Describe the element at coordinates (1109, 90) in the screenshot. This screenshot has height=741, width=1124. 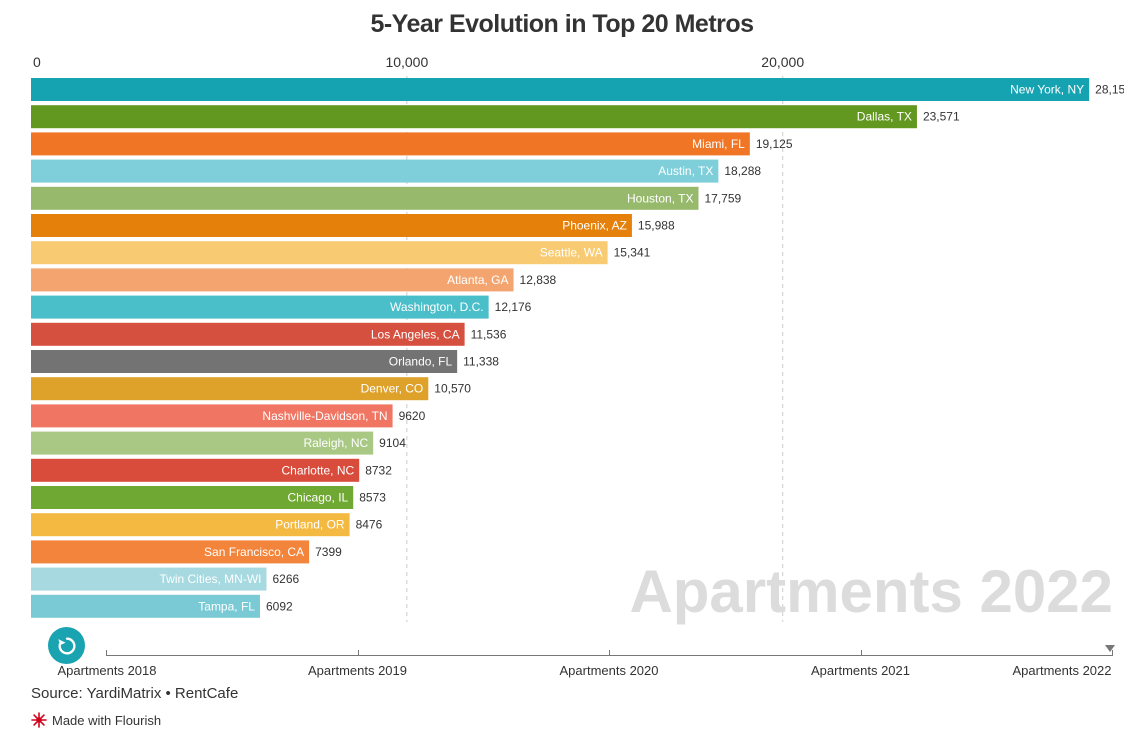
I see `bar-value-label: 28,153` at that location.